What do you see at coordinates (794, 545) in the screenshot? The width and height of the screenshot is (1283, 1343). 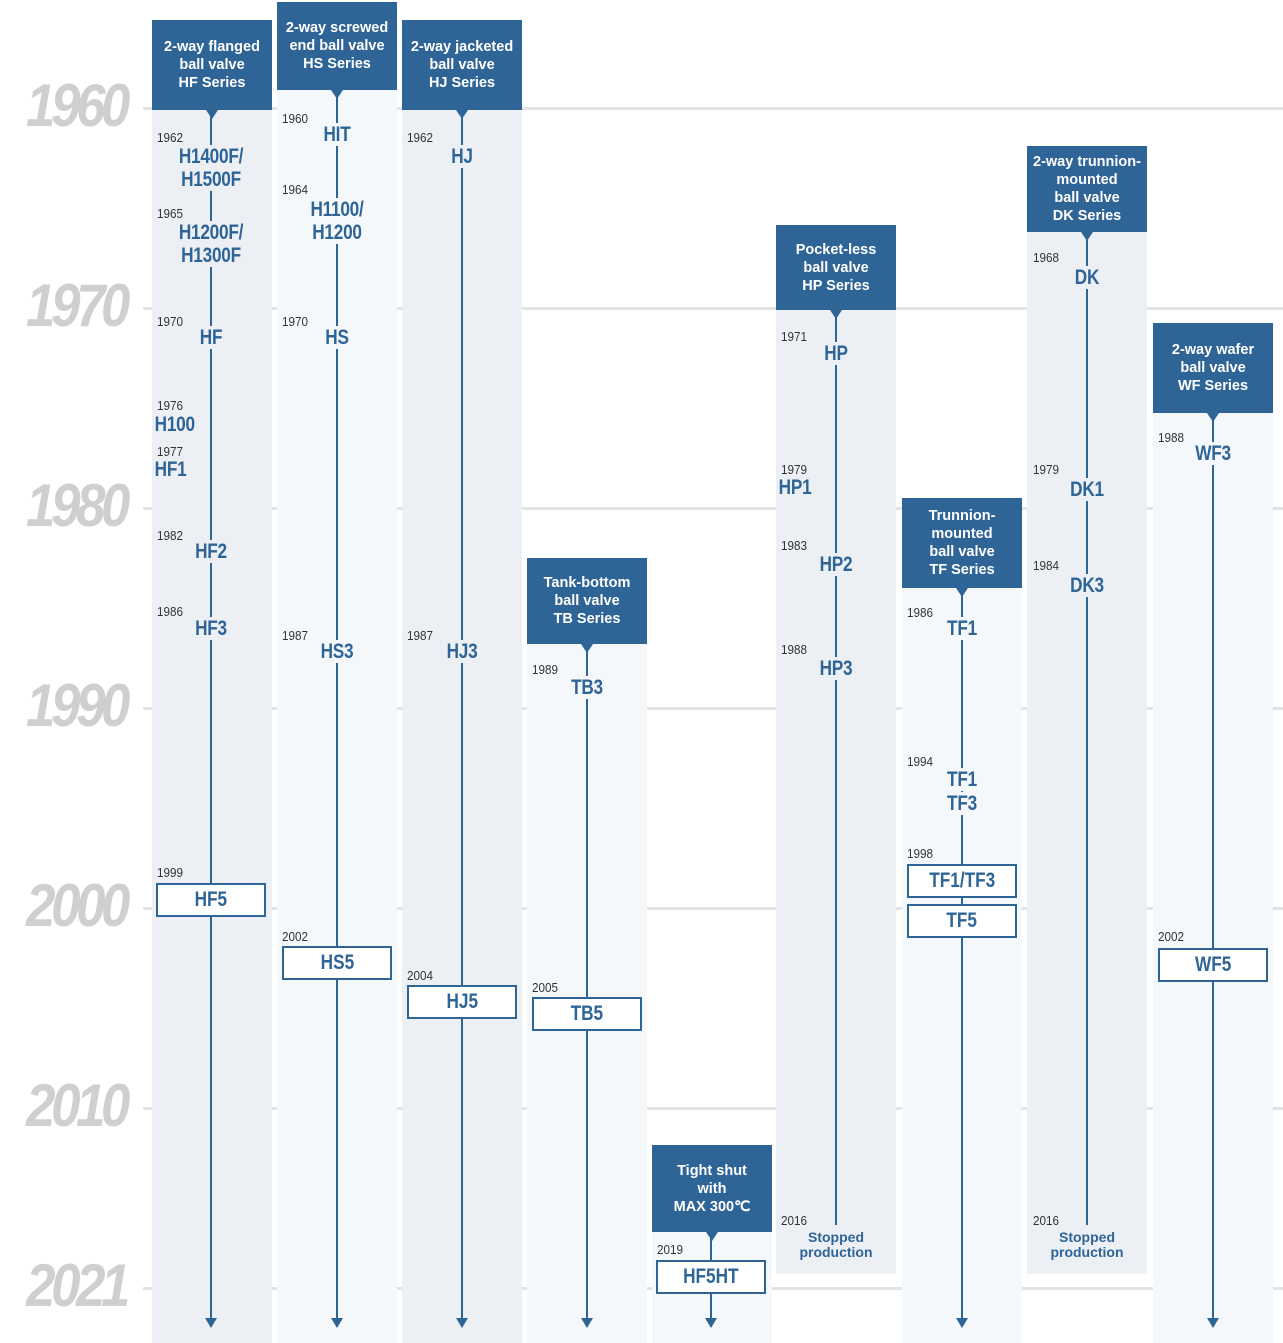 I see `event-year: 1983` at bounding box center [794, 545].